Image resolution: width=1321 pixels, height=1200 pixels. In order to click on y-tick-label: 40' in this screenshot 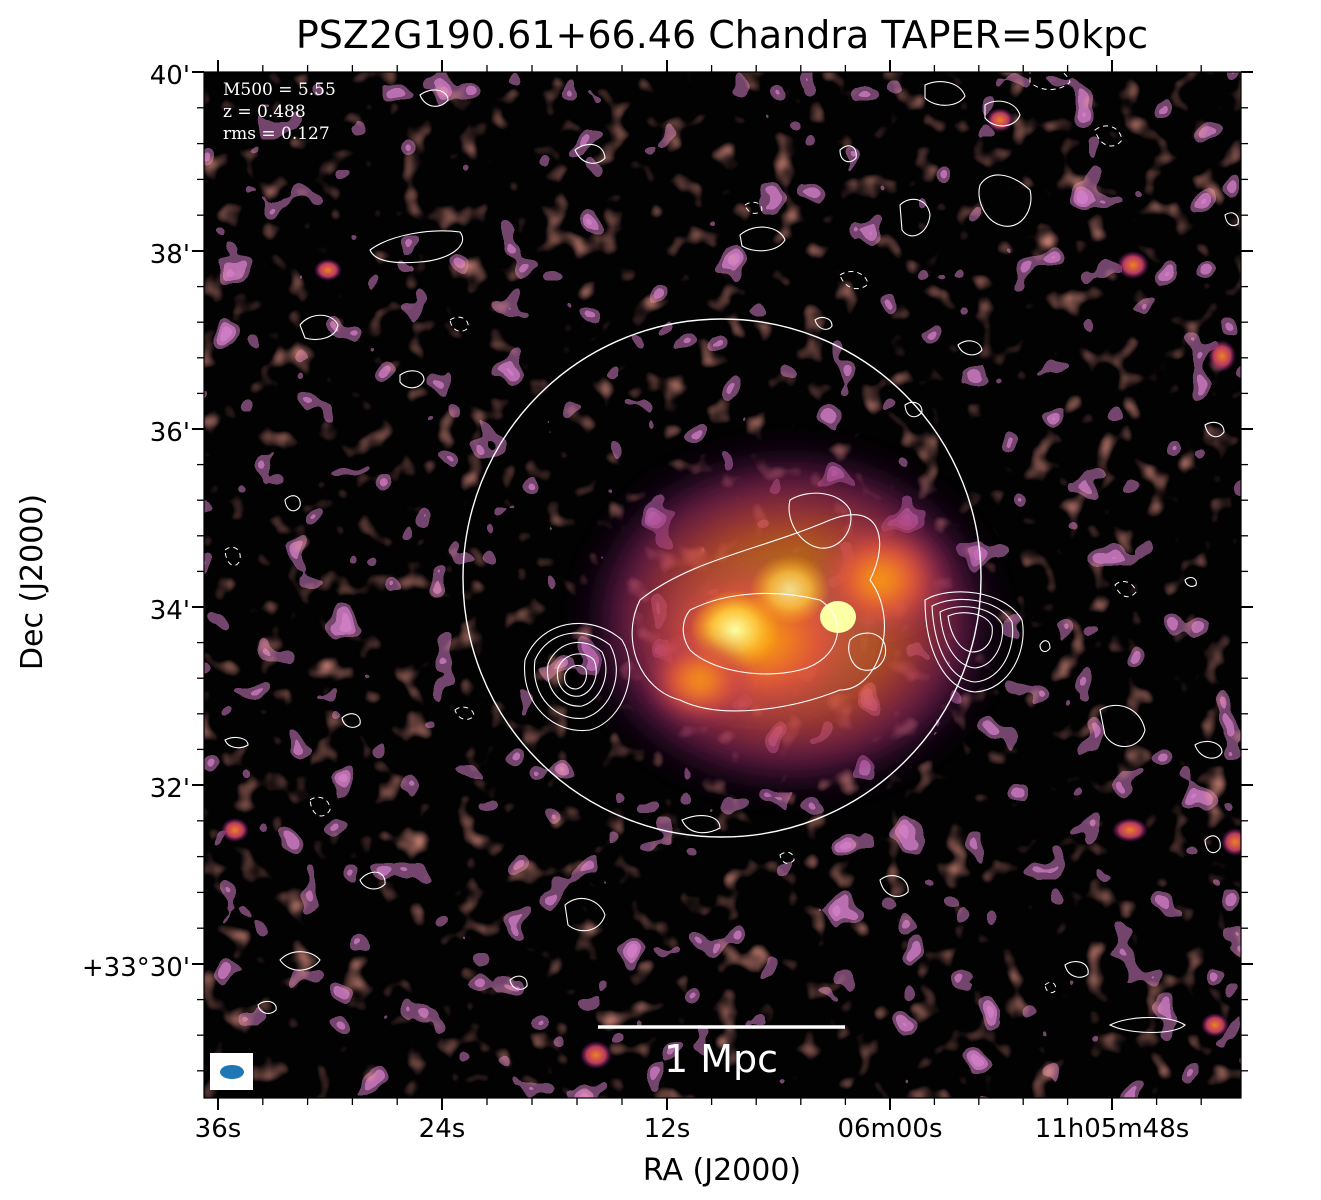, I will do `click(170, 76)`.